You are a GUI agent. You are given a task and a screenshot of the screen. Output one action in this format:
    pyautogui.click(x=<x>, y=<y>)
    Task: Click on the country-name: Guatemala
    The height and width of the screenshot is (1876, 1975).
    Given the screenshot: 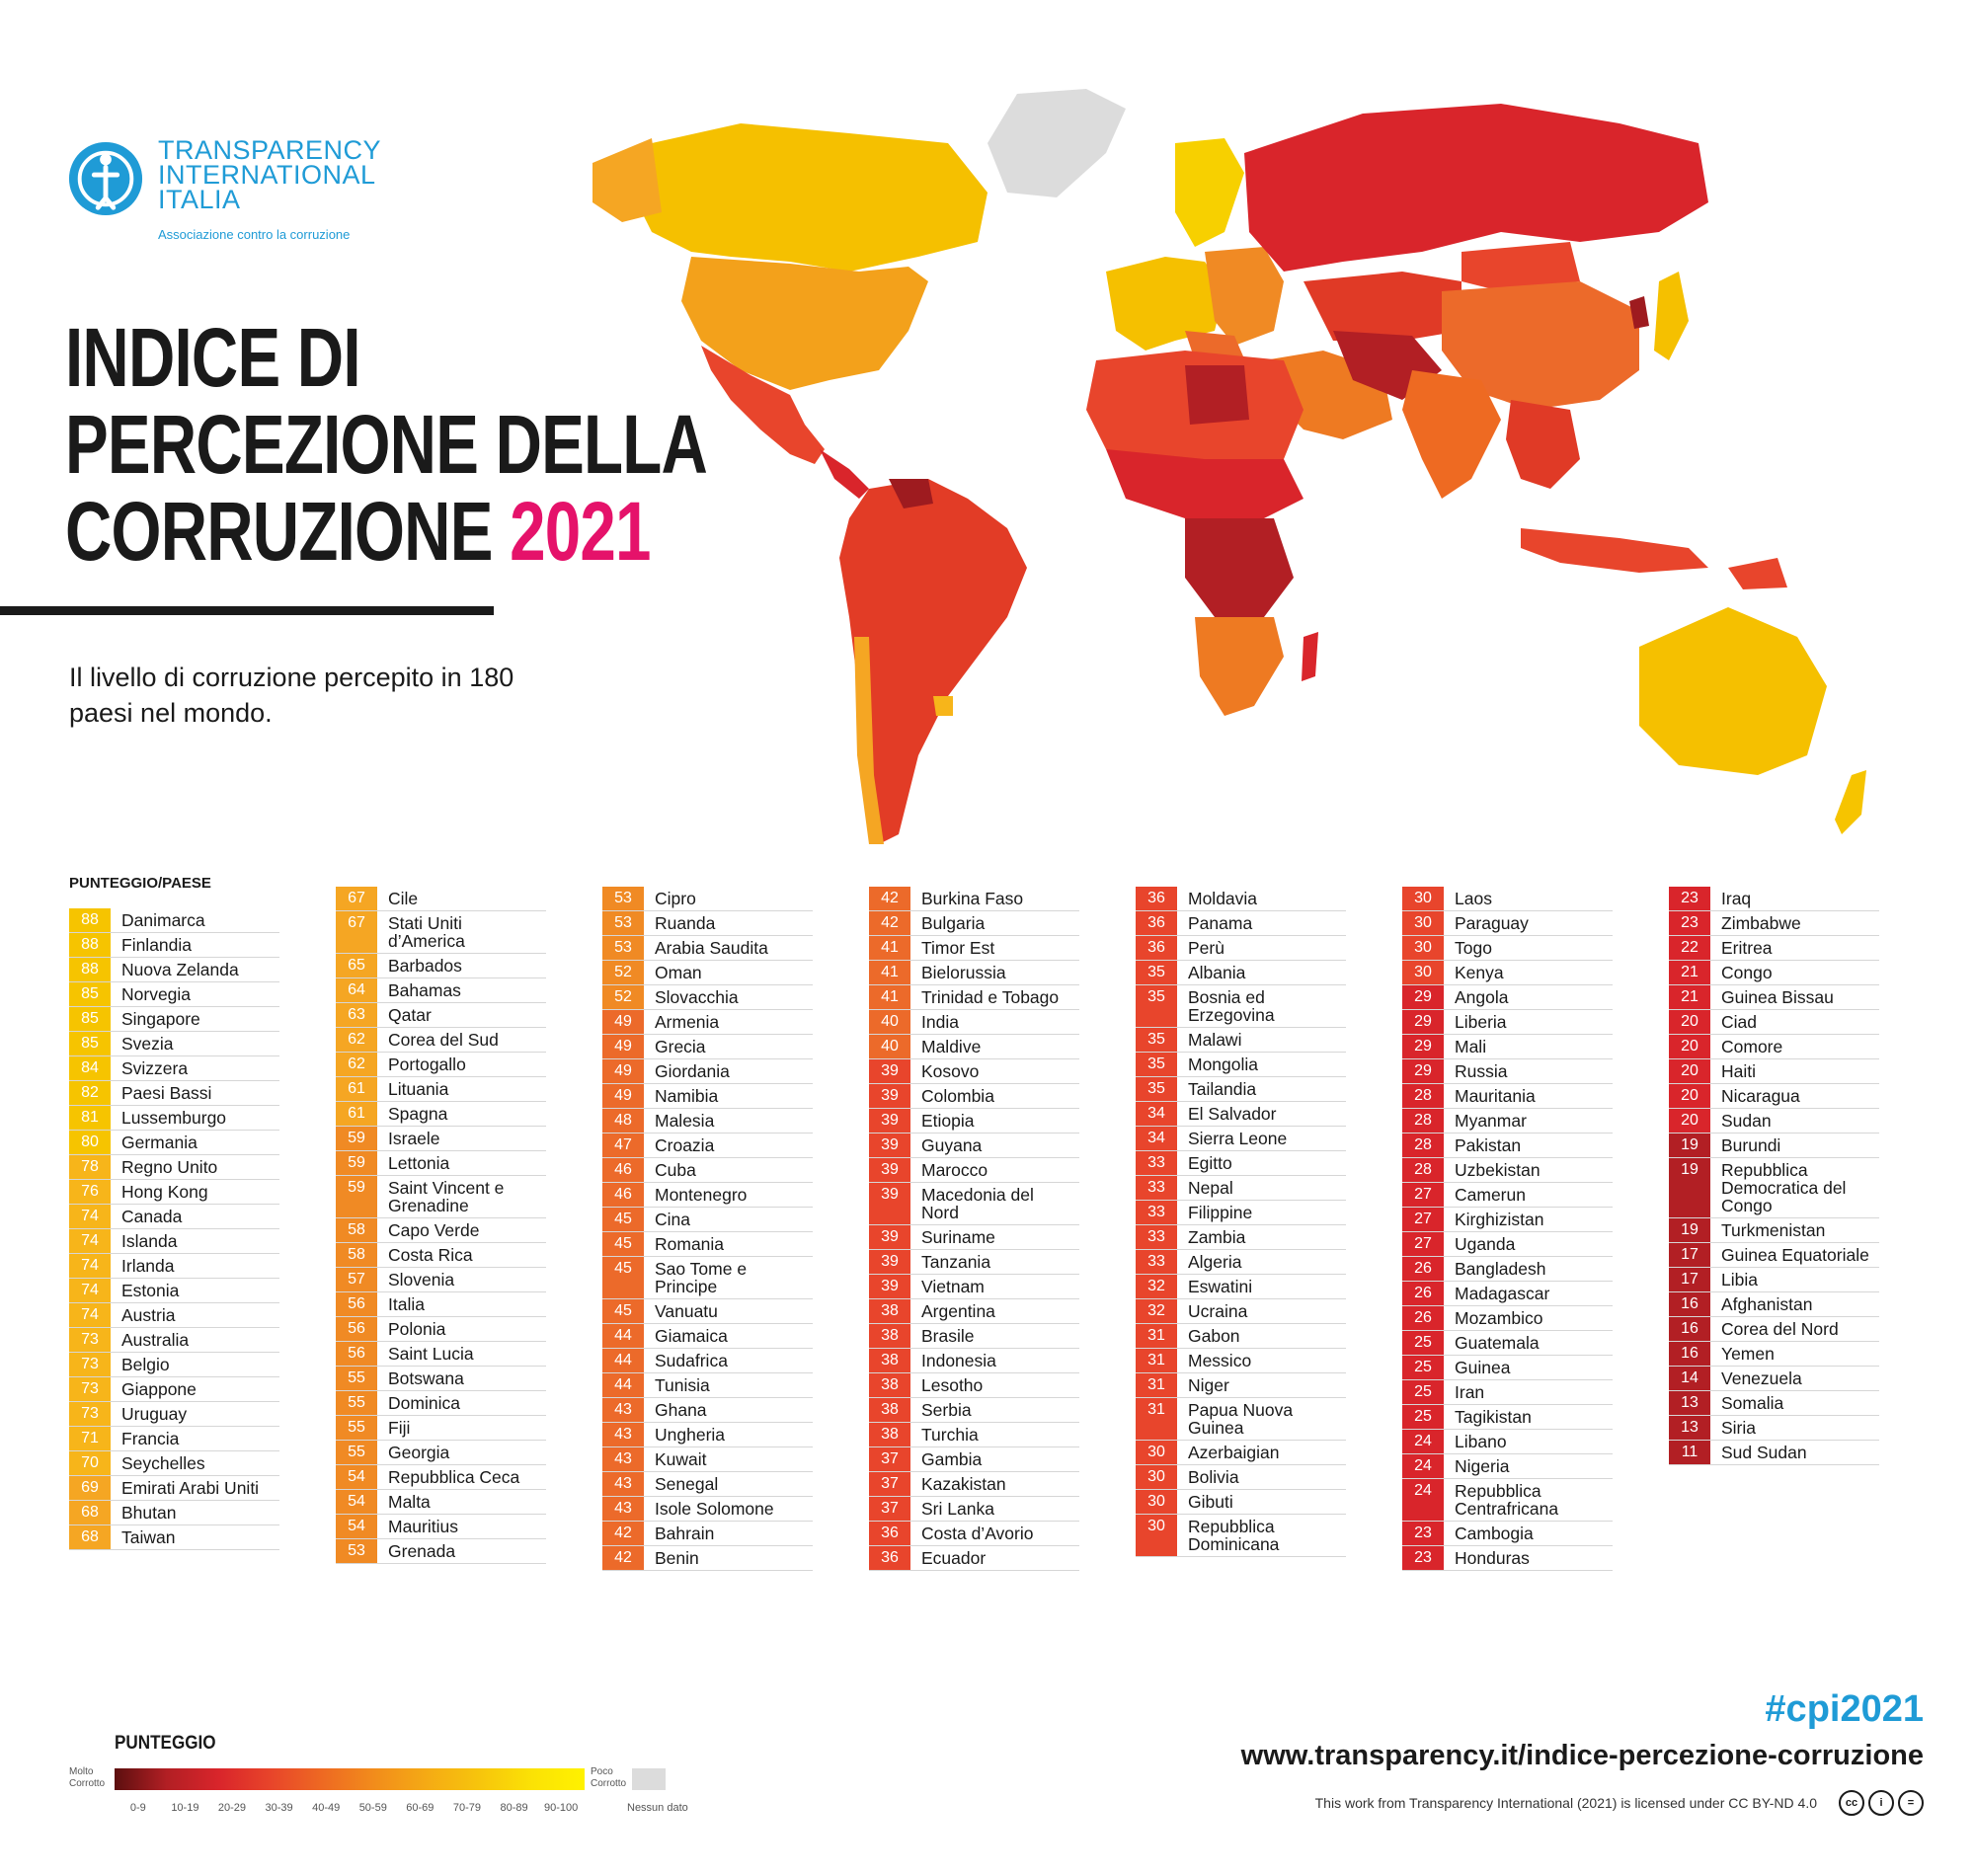 What is the action you would take?
    pyautogui.click(x=1498, y=1343)
    